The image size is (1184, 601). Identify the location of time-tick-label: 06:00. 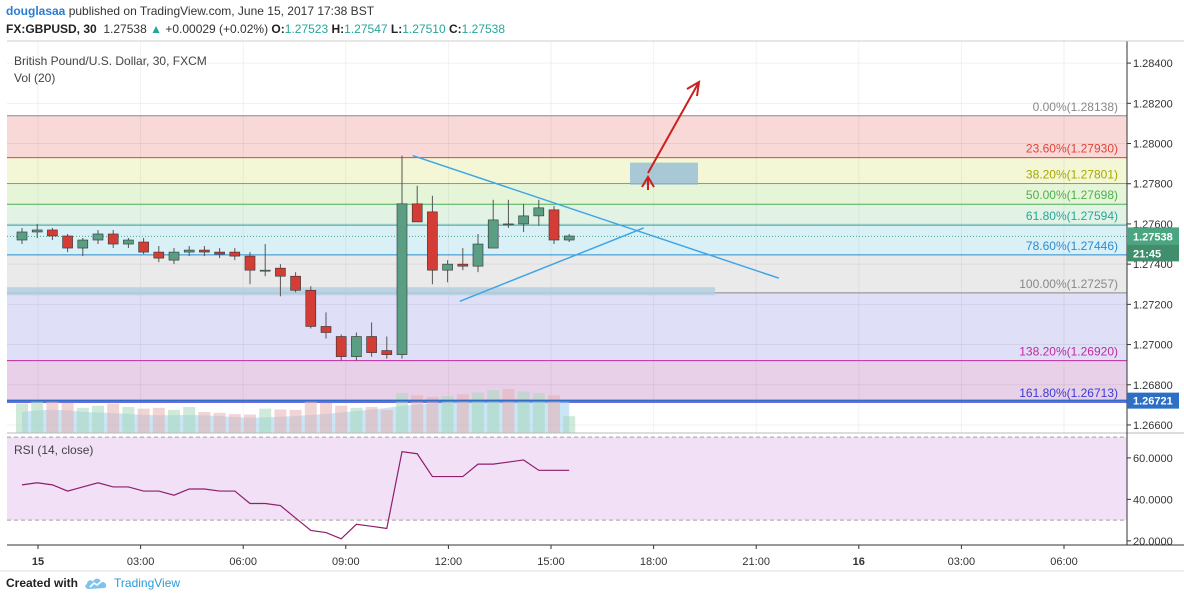
(1064, 562).